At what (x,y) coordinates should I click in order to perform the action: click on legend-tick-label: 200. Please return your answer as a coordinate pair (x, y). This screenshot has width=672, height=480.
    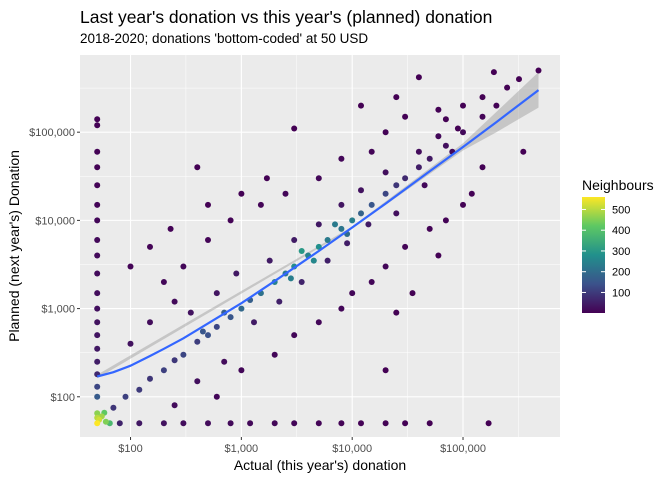
    Looking at the image, I should click on (621, 273).